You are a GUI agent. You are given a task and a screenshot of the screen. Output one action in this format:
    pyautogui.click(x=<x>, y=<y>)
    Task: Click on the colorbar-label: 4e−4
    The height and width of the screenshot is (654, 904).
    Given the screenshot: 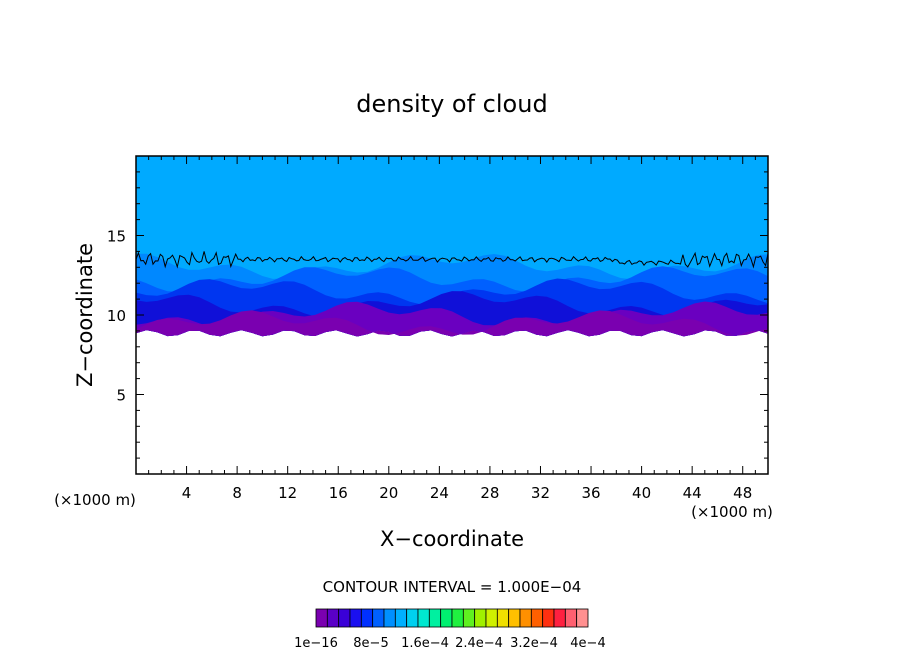 What is the action you would take?
    pyautogui.click(x=587, y=643)
    